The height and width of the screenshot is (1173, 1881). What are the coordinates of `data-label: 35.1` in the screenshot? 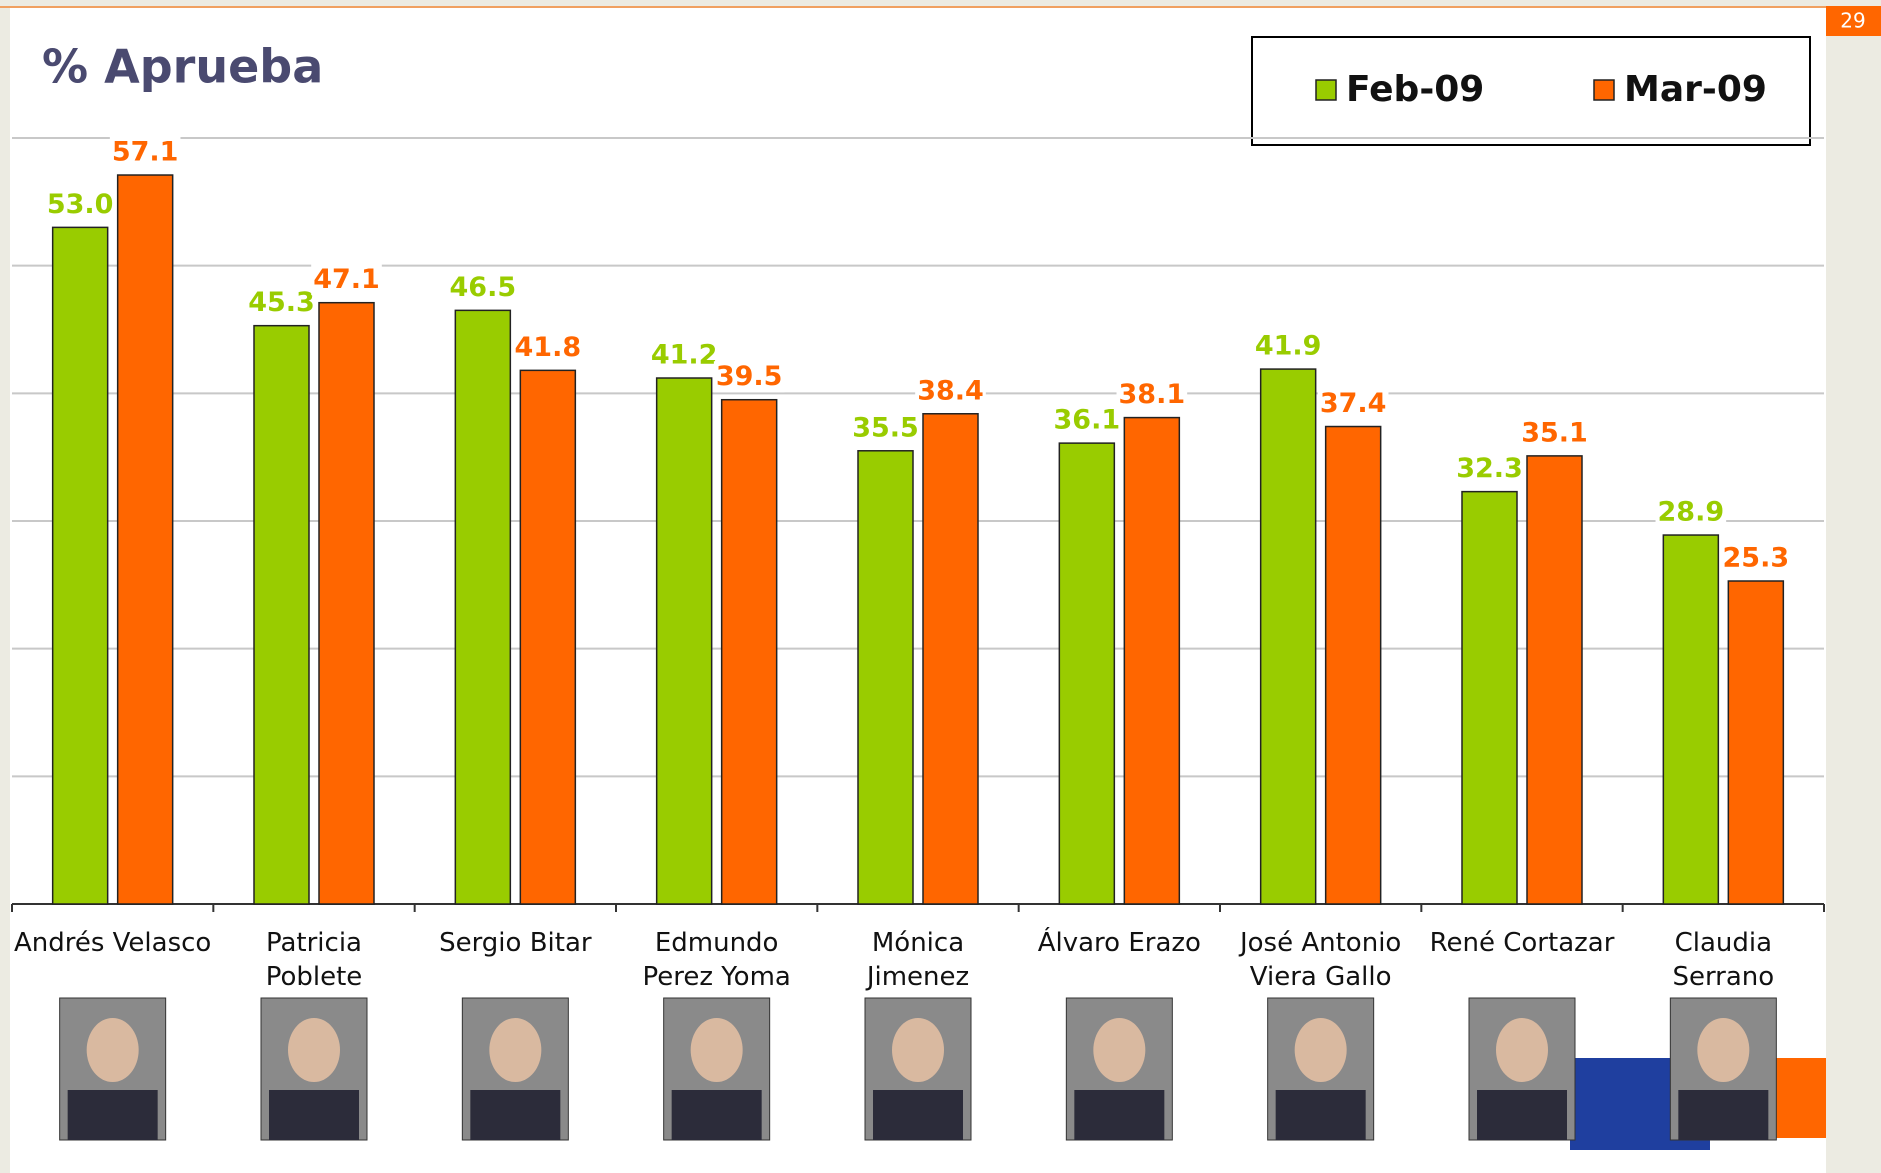 It's located at (1554, 432).